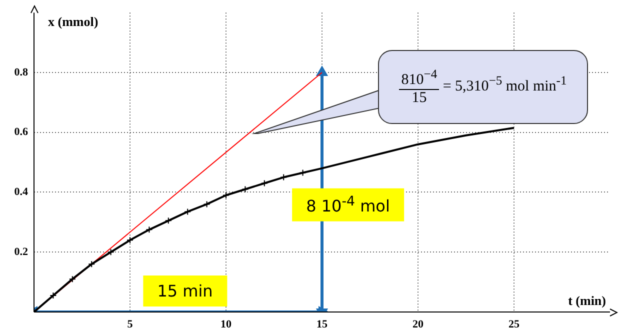 This screenshot has height=335, width=623. What do you see at coordinates (419, 78) in the screenshot?
I see `annotation: 810$^{−4}$` at bounding box center [419, 78].